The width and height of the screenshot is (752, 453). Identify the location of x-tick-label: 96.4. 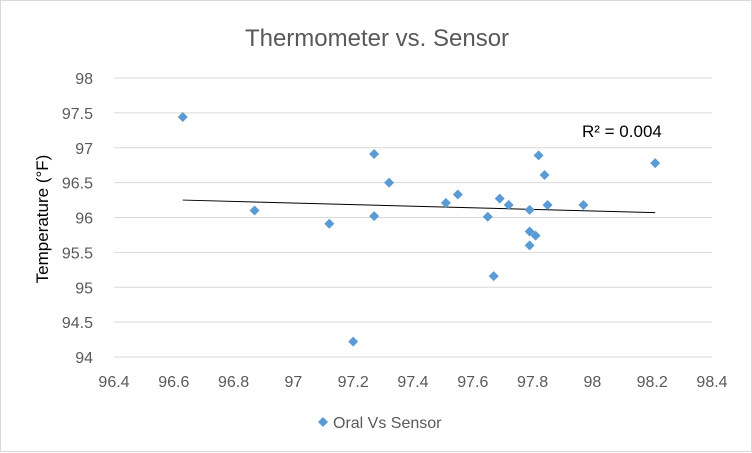
(113, 382).